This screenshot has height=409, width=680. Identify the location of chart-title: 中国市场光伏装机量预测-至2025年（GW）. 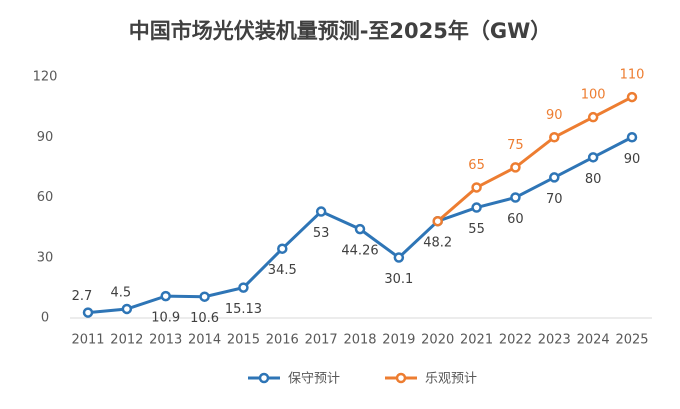
(340, 31).